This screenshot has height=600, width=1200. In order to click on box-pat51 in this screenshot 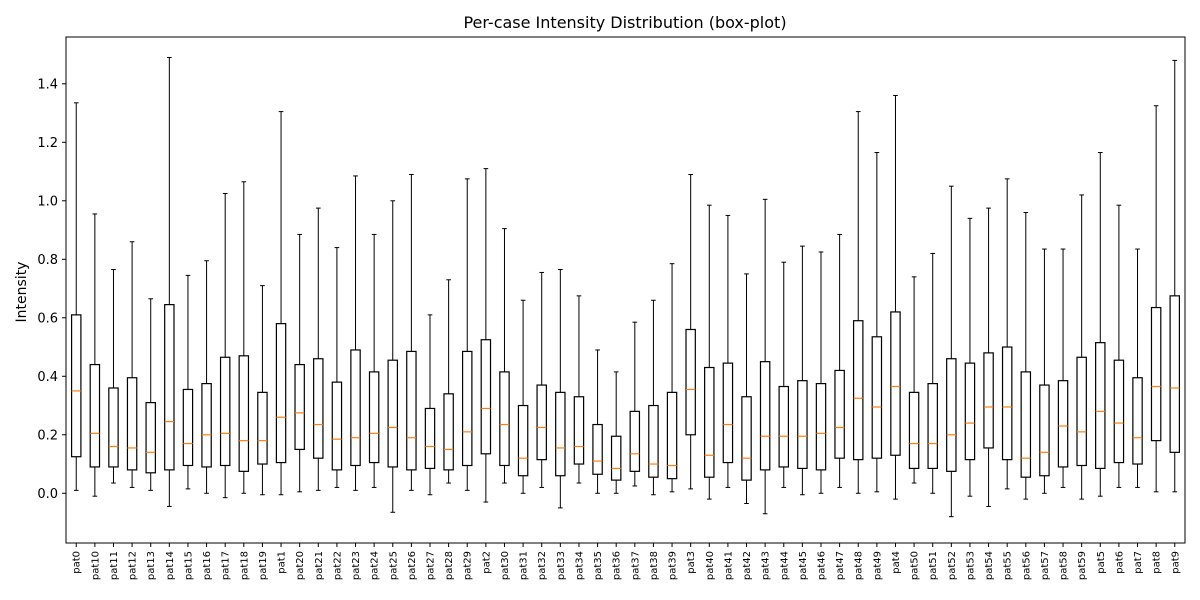, I will do `click(932, 373)`.